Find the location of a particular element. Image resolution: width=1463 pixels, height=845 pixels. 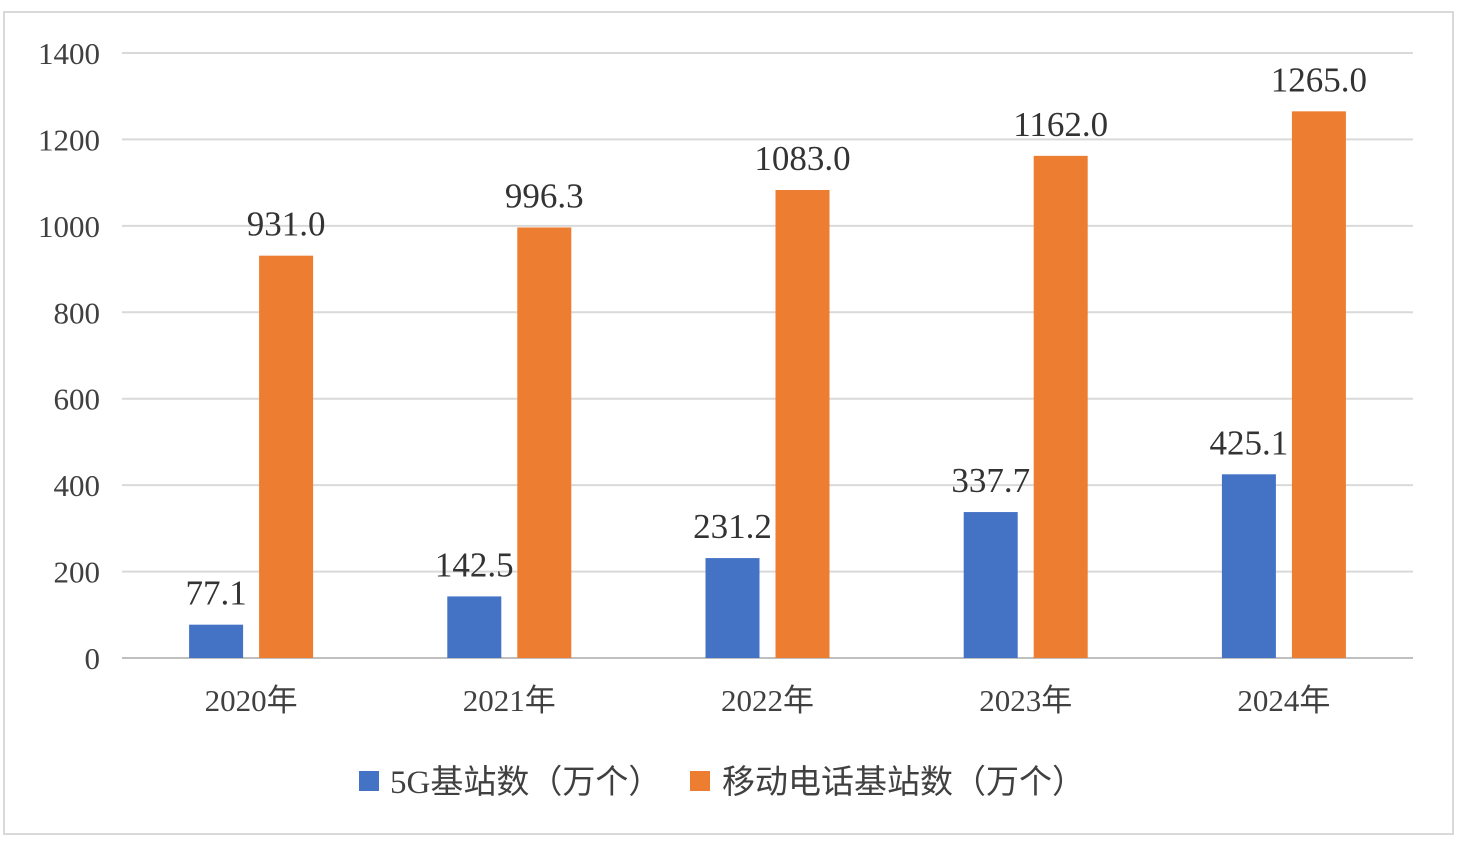

x-axis-tick-labels: 2020年 2021年 2022年 2023年 2024年 is located at coordinates (768, 700).